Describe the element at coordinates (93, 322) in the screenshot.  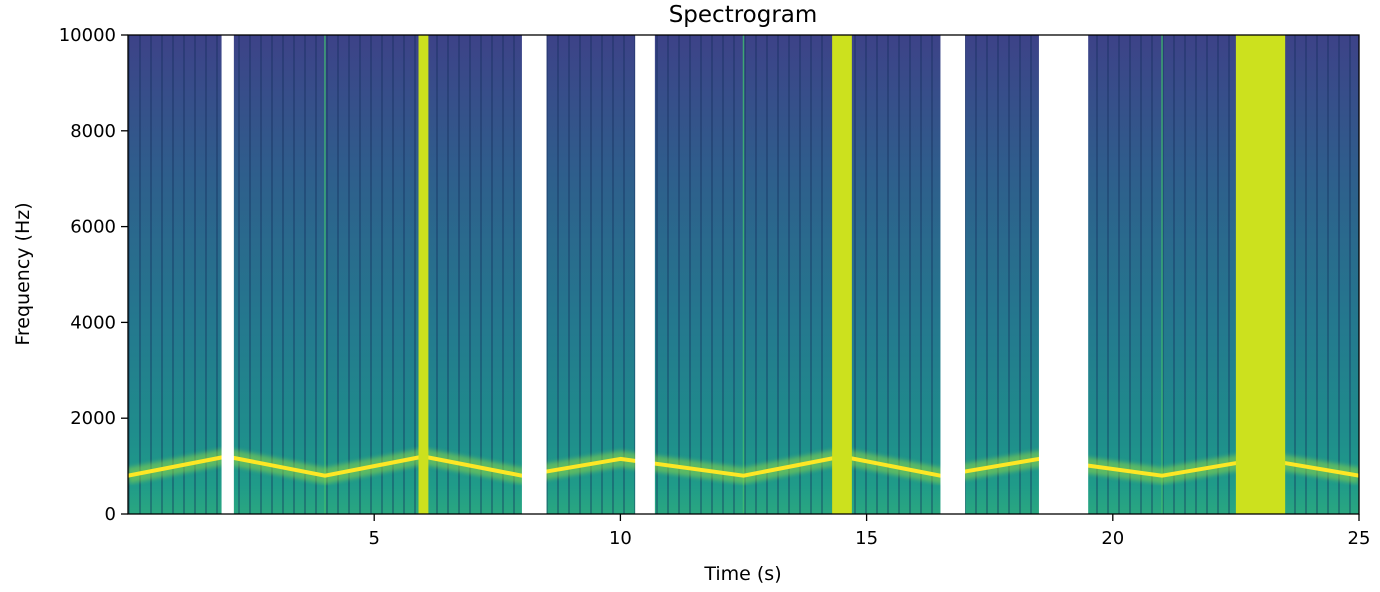
I see `y-tick-label: 4000` at that location.